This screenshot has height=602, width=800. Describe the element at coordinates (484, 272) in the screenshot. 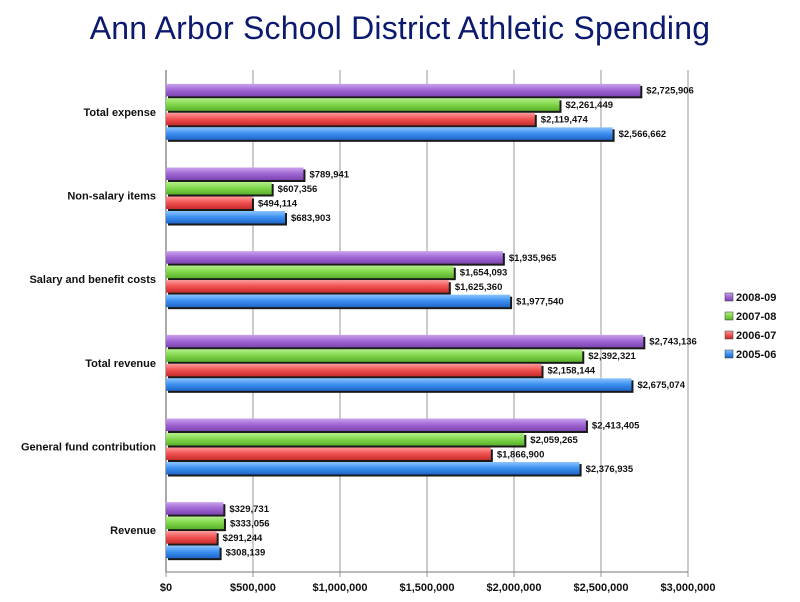

I see `data-label: $1,654,093` at that location.